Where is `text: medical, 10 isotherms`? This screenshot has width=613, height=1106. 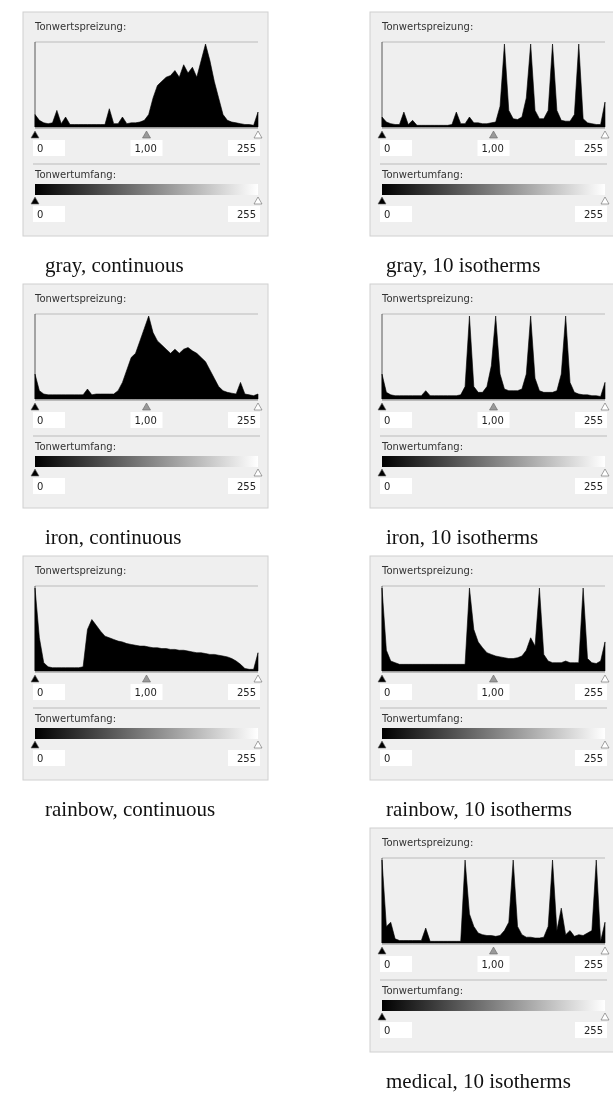
text: medical, 10 isotherms is located at coordinates (478, 1081).